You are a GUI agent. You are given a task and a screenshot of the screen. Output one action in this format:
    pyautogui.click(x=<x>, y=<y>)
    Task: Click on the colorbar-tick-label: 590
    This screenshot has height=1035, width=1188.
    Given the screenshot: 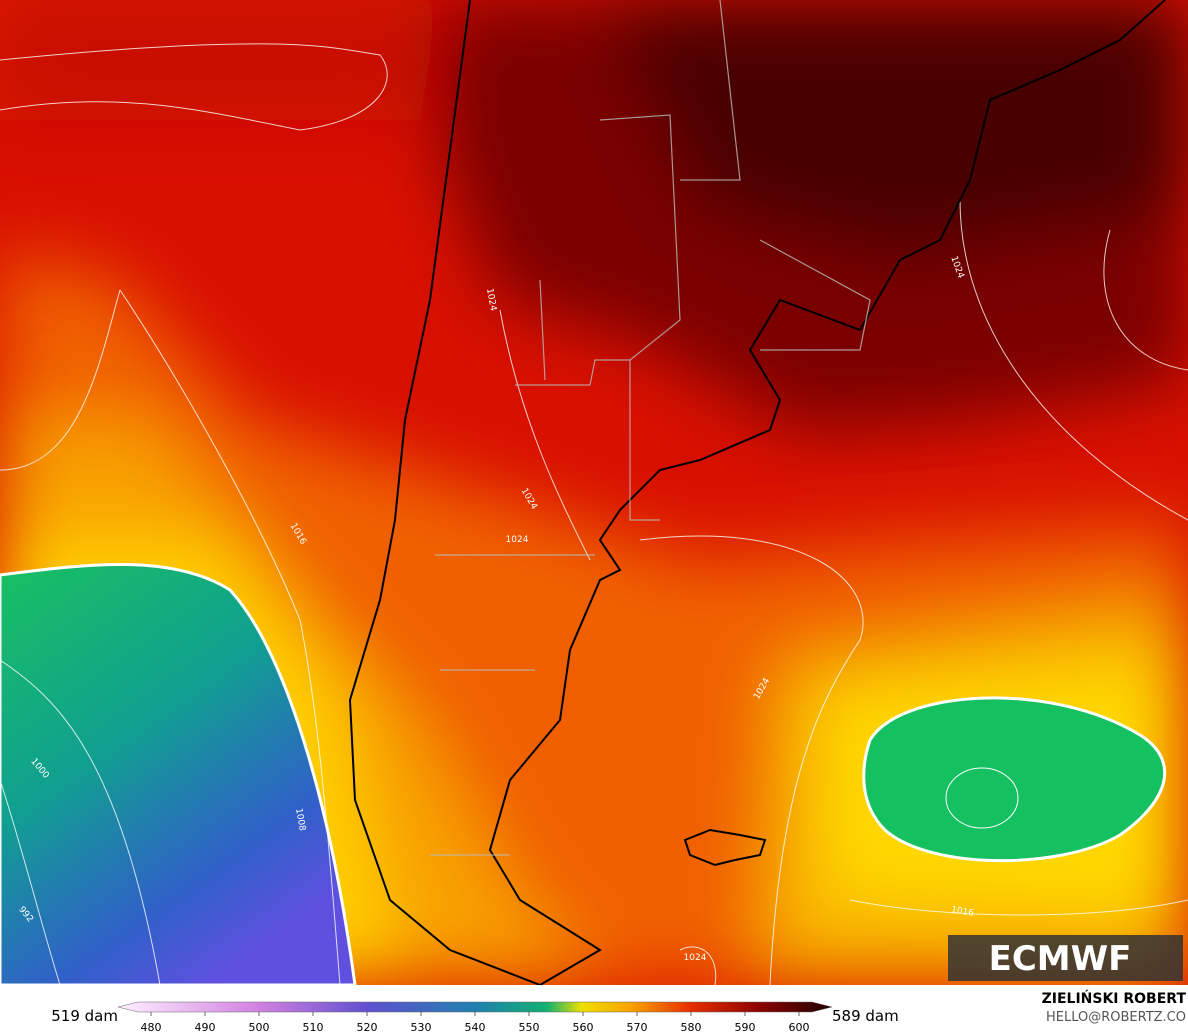 What is the action you would take?
    pyautogui.click(x=745, y=1027)
    